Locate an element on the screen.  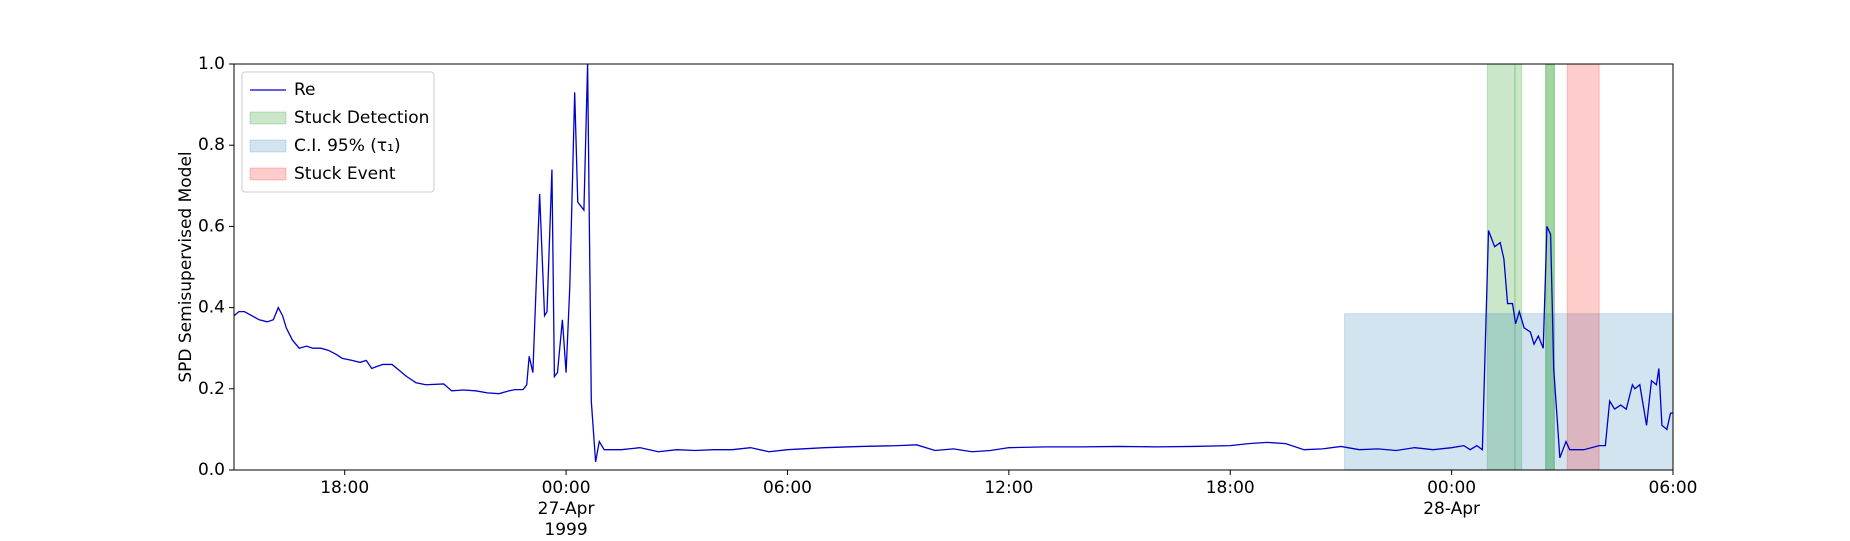
y-tick-label: 0.0 is located at coordinates (211, 470).